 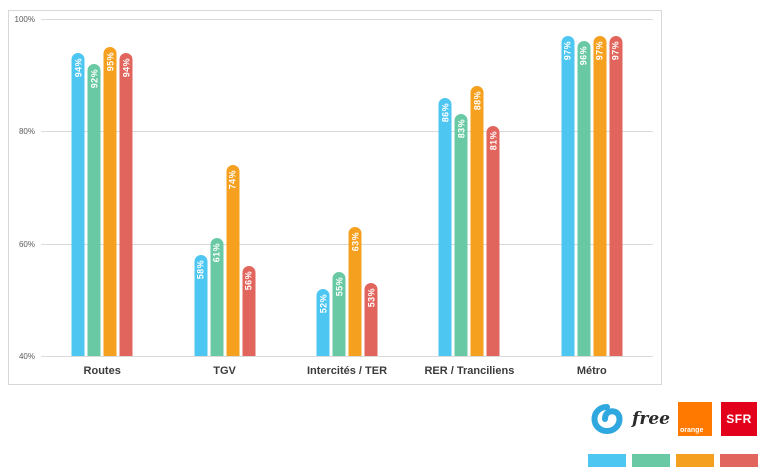 I want to click on bar: 92%, so click(x=94, y=209).